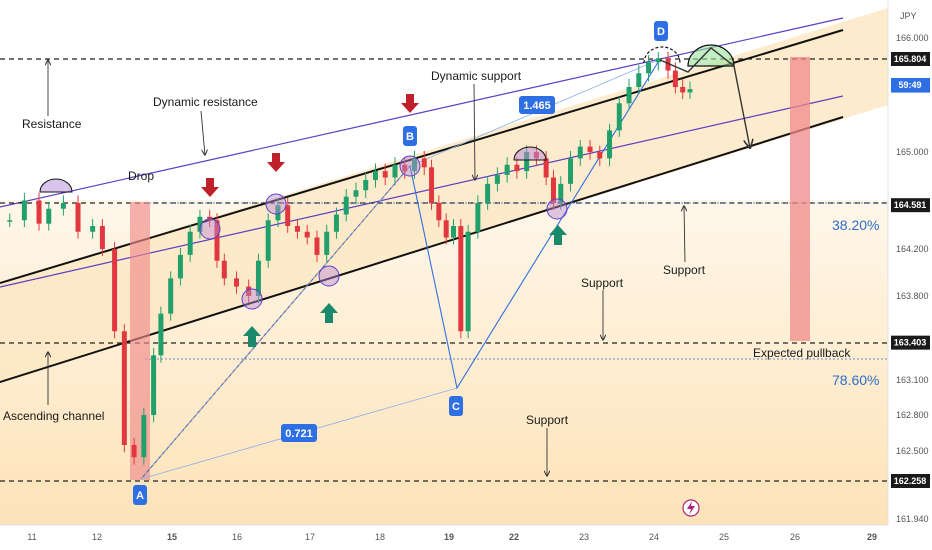  What do you see at coordinates (910, 205) in the screenshot?
I see `price-level-text: 164.581` at bounding box center [910, 205].